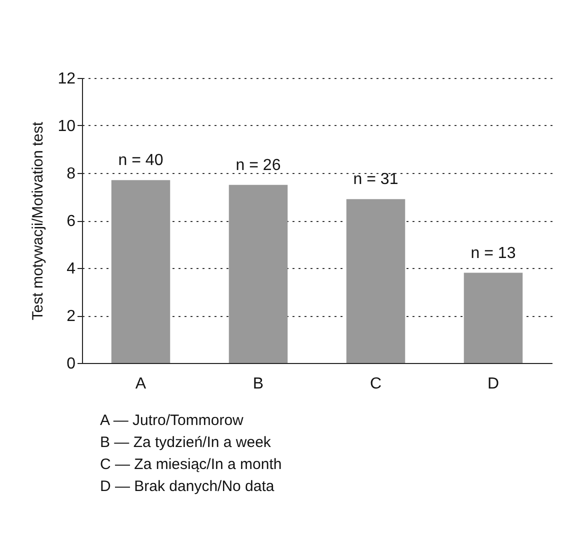  Describe the element at coordinates (493, 384) in the screenshot. I see `x-tick-label: D` at that location.